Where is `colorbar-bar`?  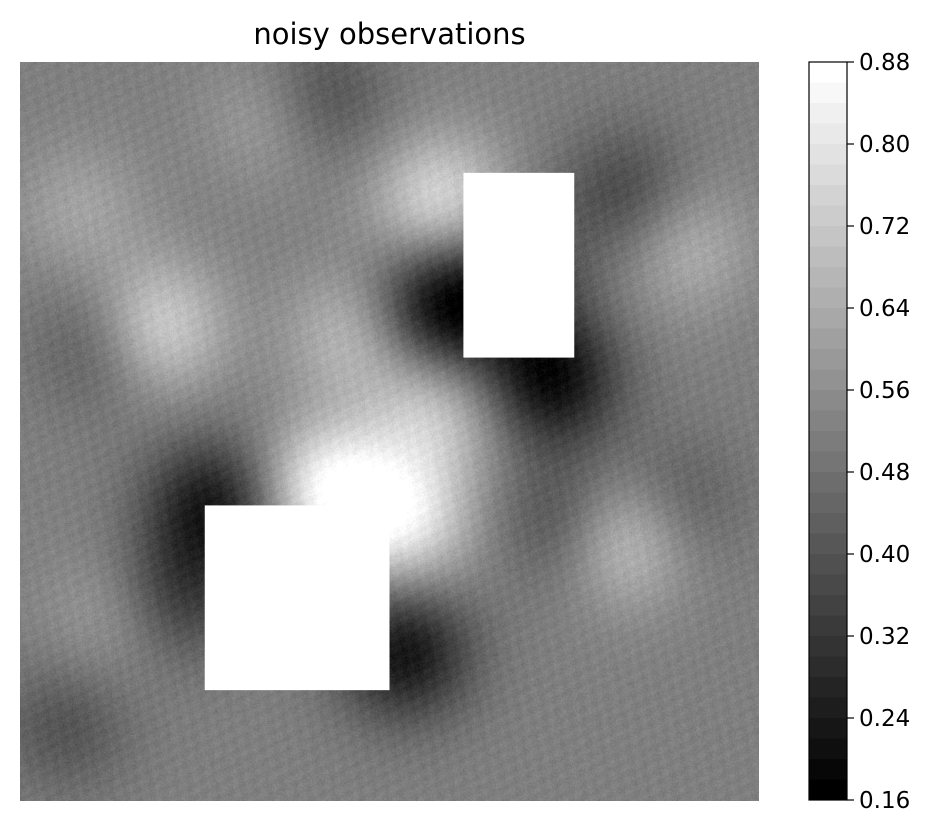 colorbar-bar is located at coordinates (828, 431).